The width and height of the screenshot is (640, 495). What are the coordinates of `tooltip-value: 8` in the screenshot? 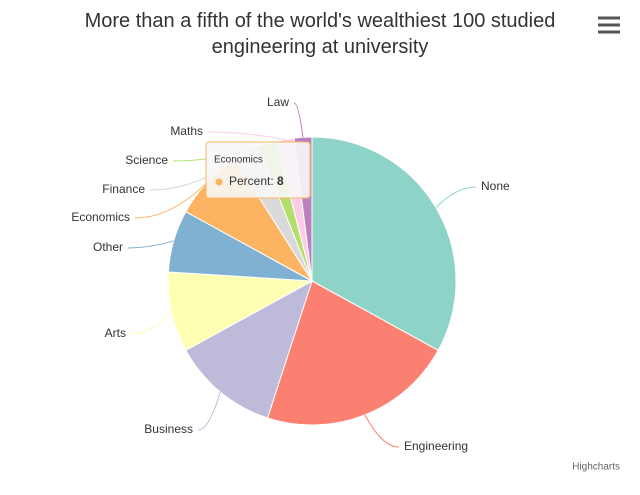 It's located at (280, 181).